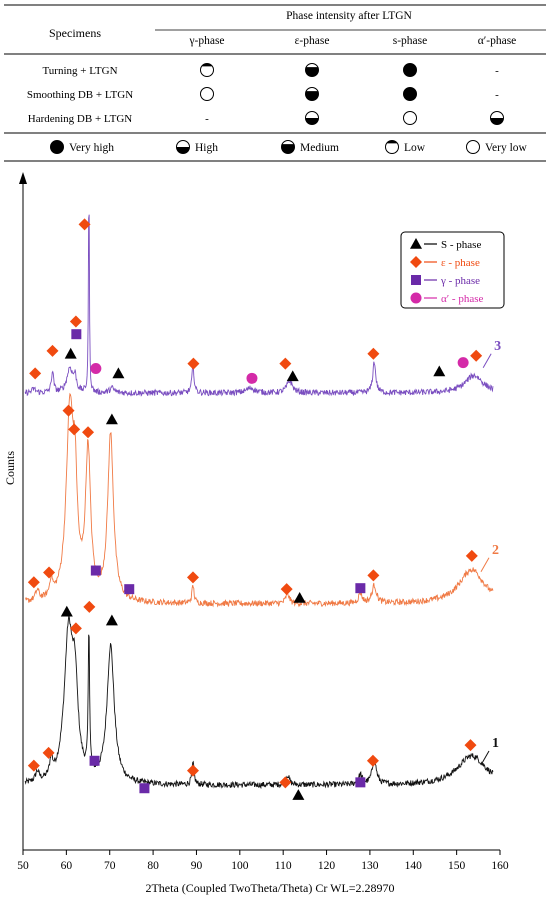  I want to click on intensity-legend: Very high High Medium Low Very low, so click(289, 147).